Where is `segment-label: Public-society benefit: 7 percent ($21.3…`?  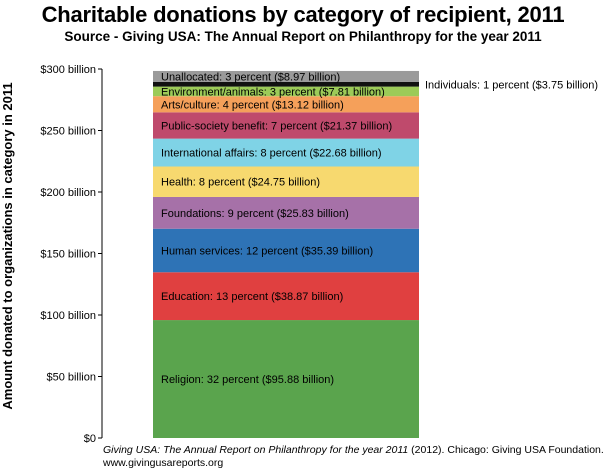
segment-label: Public-society benefit: 7 percent ($21.3… is located at coordinates (276, 126).